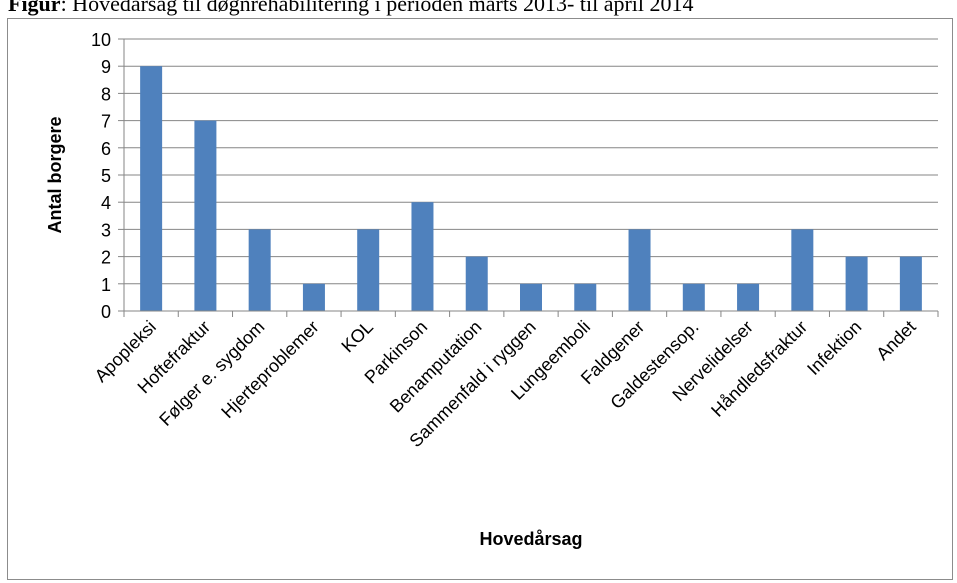 The width and height of the screenshot is (957, 583). Describe the element at coordinates (101, 40) in the screenshot. I see `y-tick-label: 10` at that location.